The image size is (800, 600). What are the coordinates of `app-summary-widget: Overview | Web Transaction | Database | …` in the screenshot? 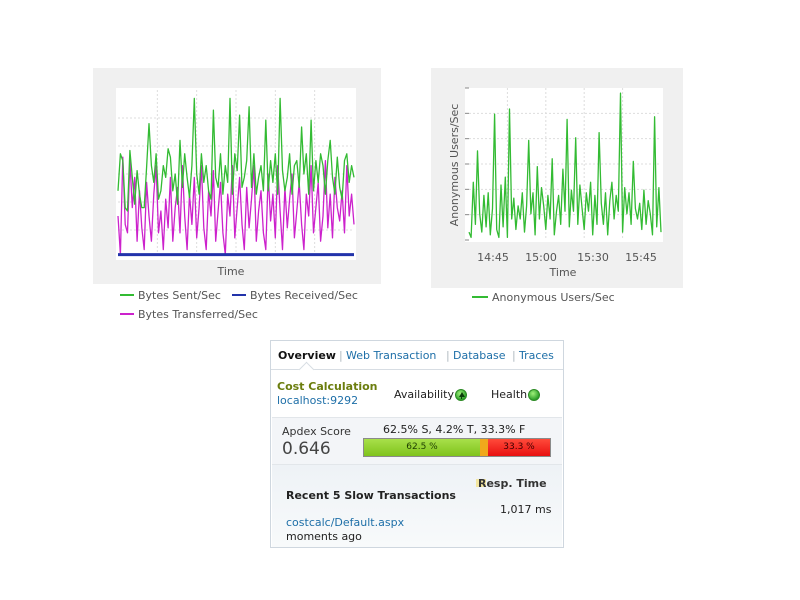 It's located at (417, 444).